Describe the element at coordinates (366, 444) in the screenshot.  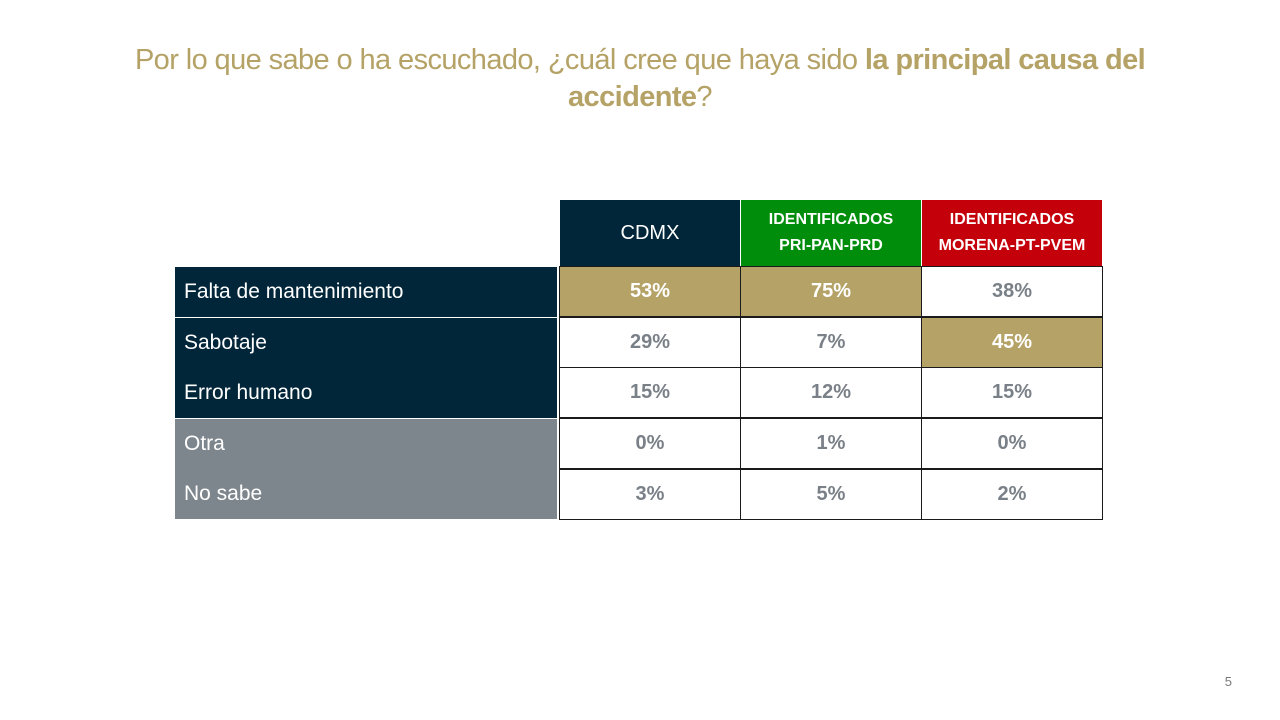
I see `row-label-otra: Otra` at that location.